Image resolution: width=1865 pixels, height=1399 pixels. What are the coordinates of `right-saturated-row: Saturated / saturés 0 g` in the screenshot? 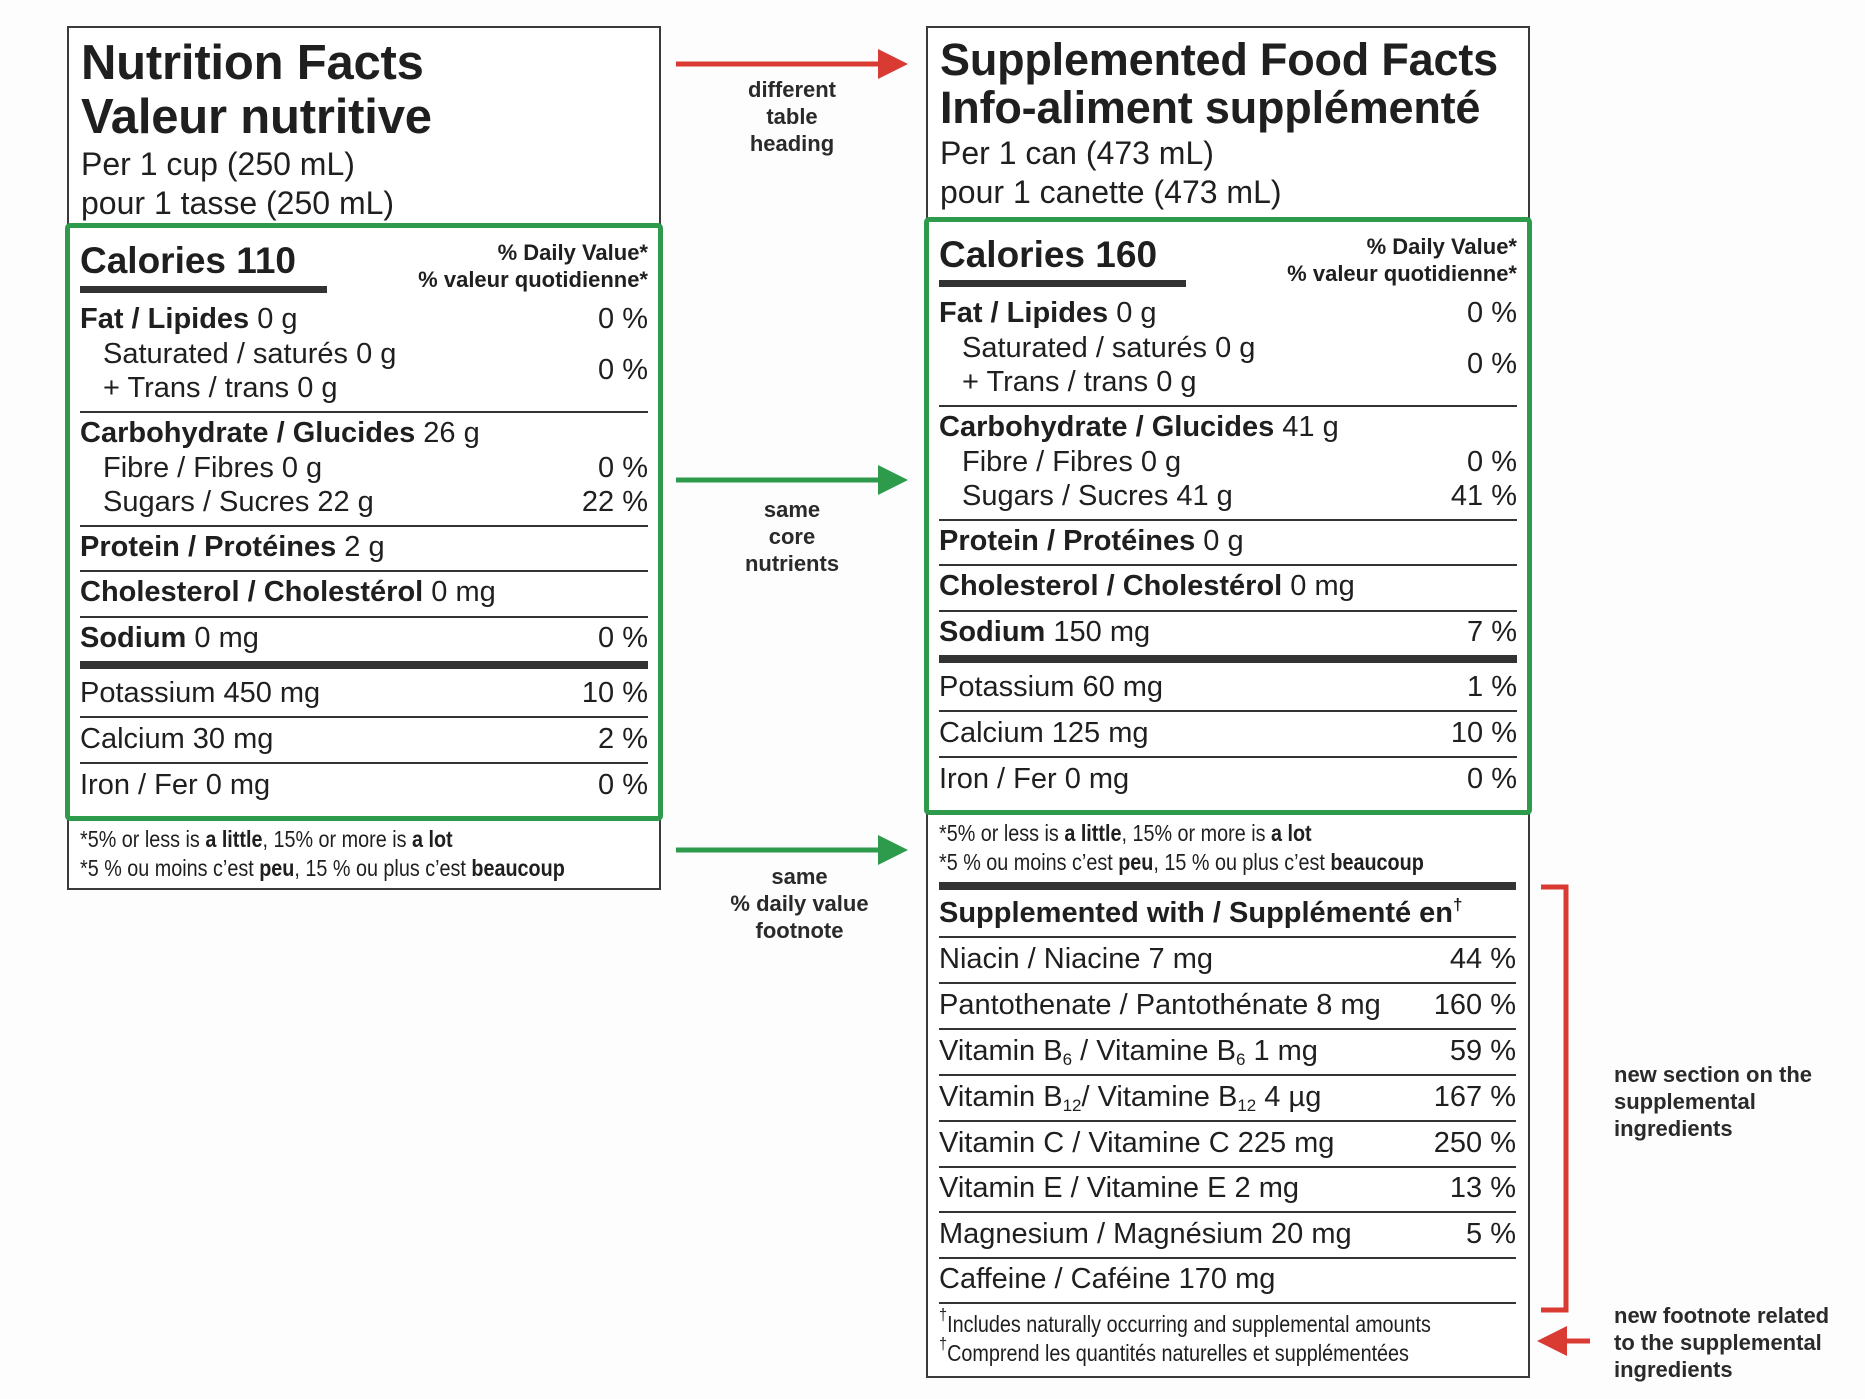 It's located at (1109, 348).